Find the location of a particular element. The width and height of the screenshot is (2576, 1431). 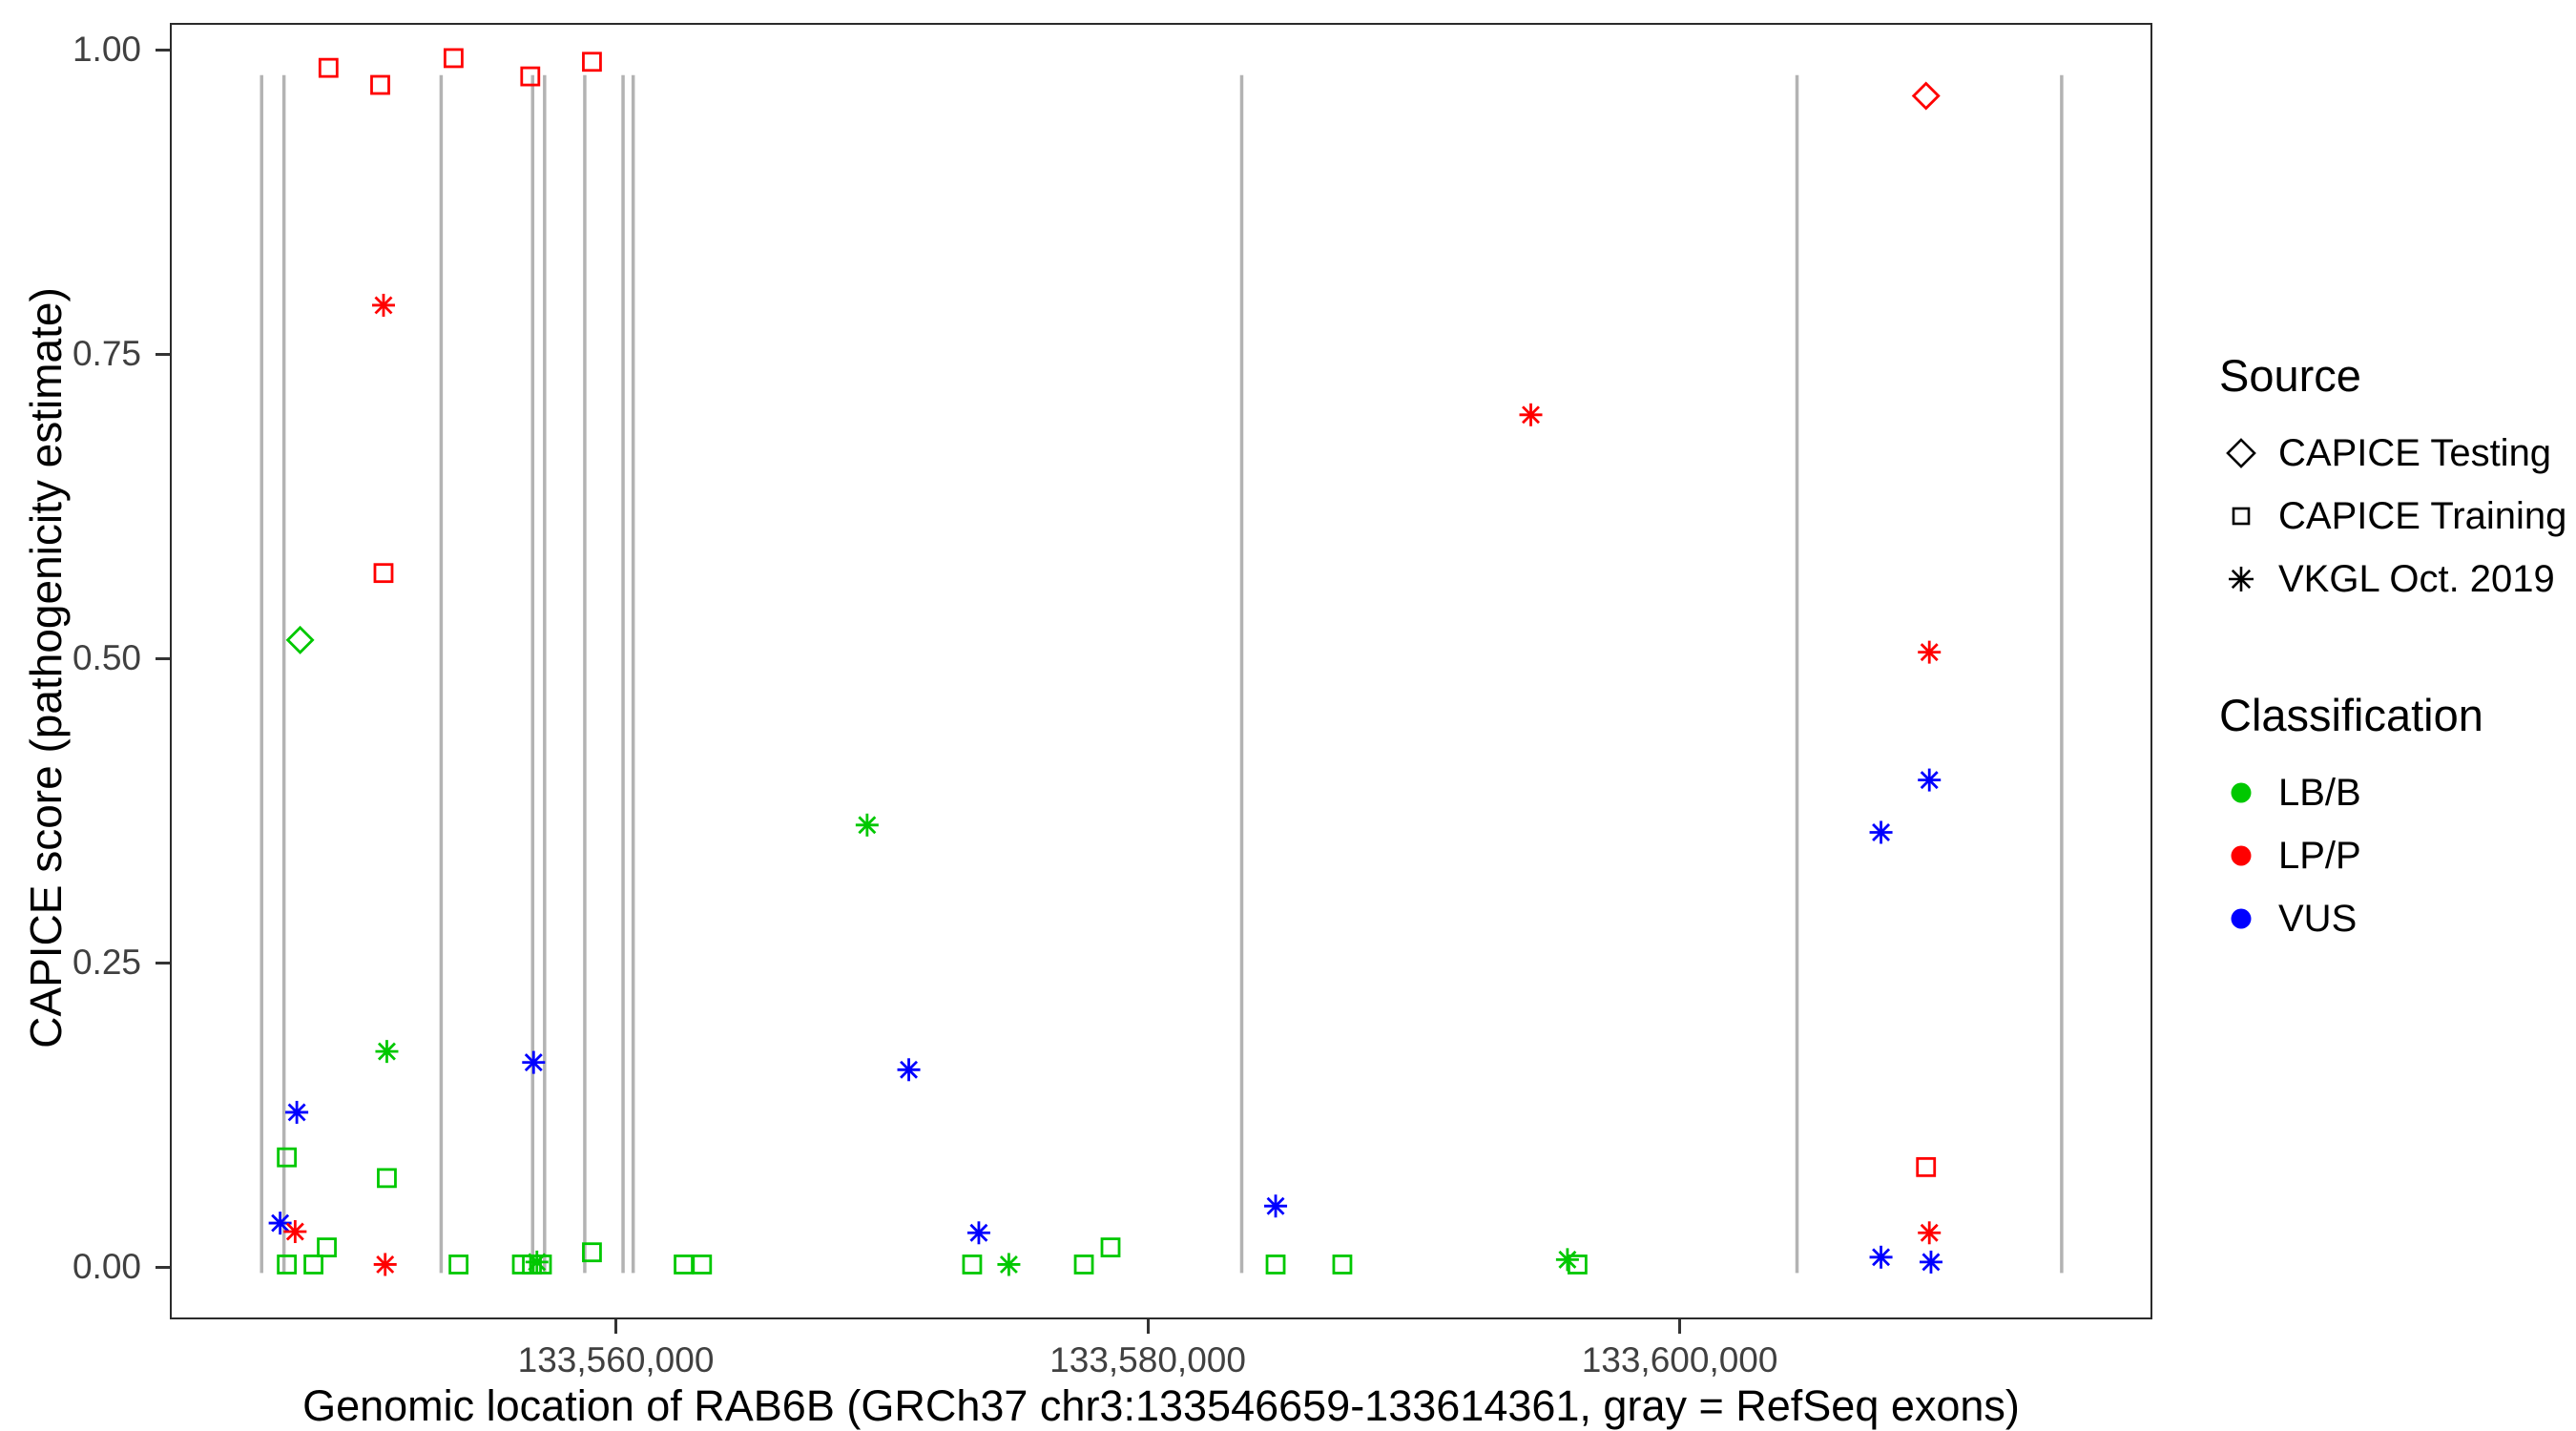

y-axis: 1.00 0.75 0.50 0.25 0.00 is located at coordinates (85, 673).